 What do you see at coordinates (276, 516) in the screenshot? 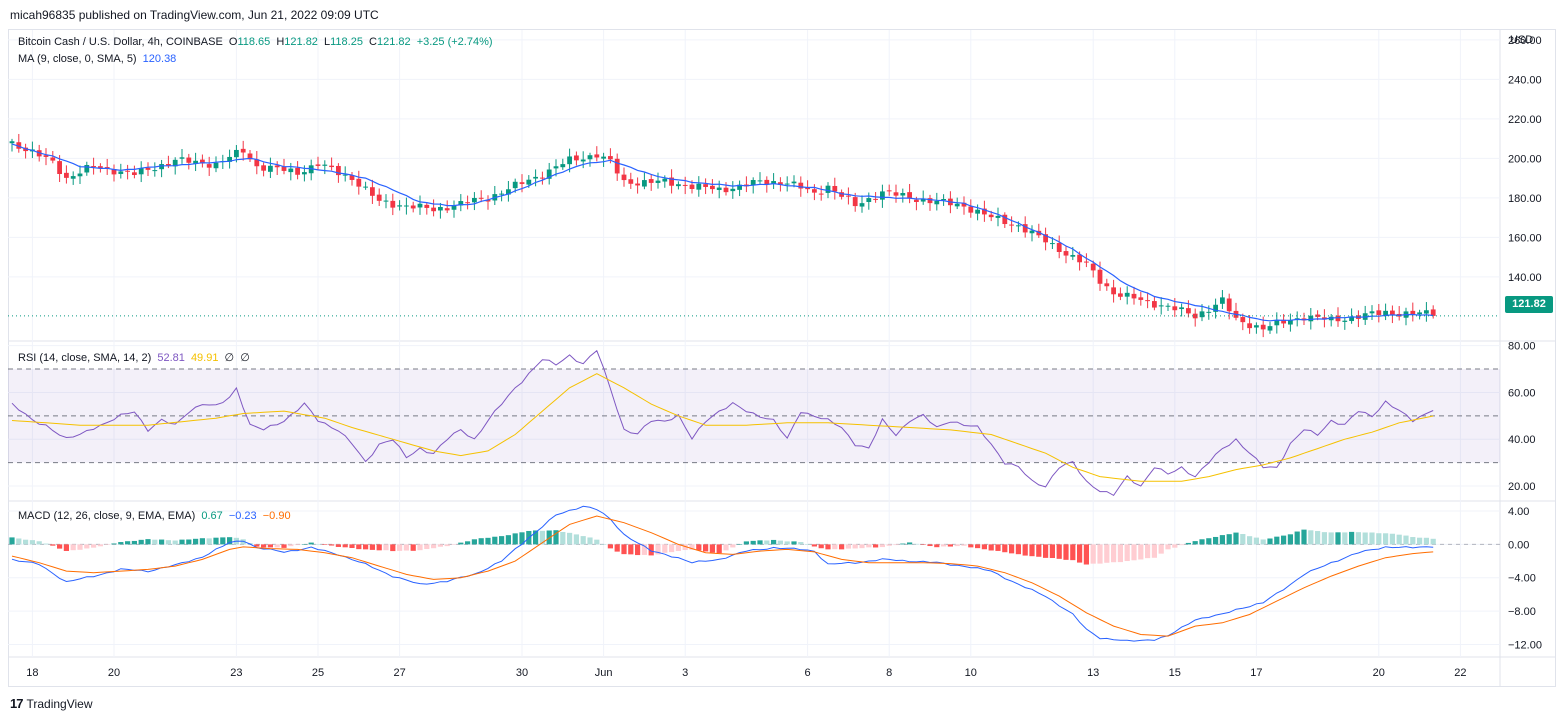
I see `macd-signal-value: −0.90` at bounding box center [276, 516].